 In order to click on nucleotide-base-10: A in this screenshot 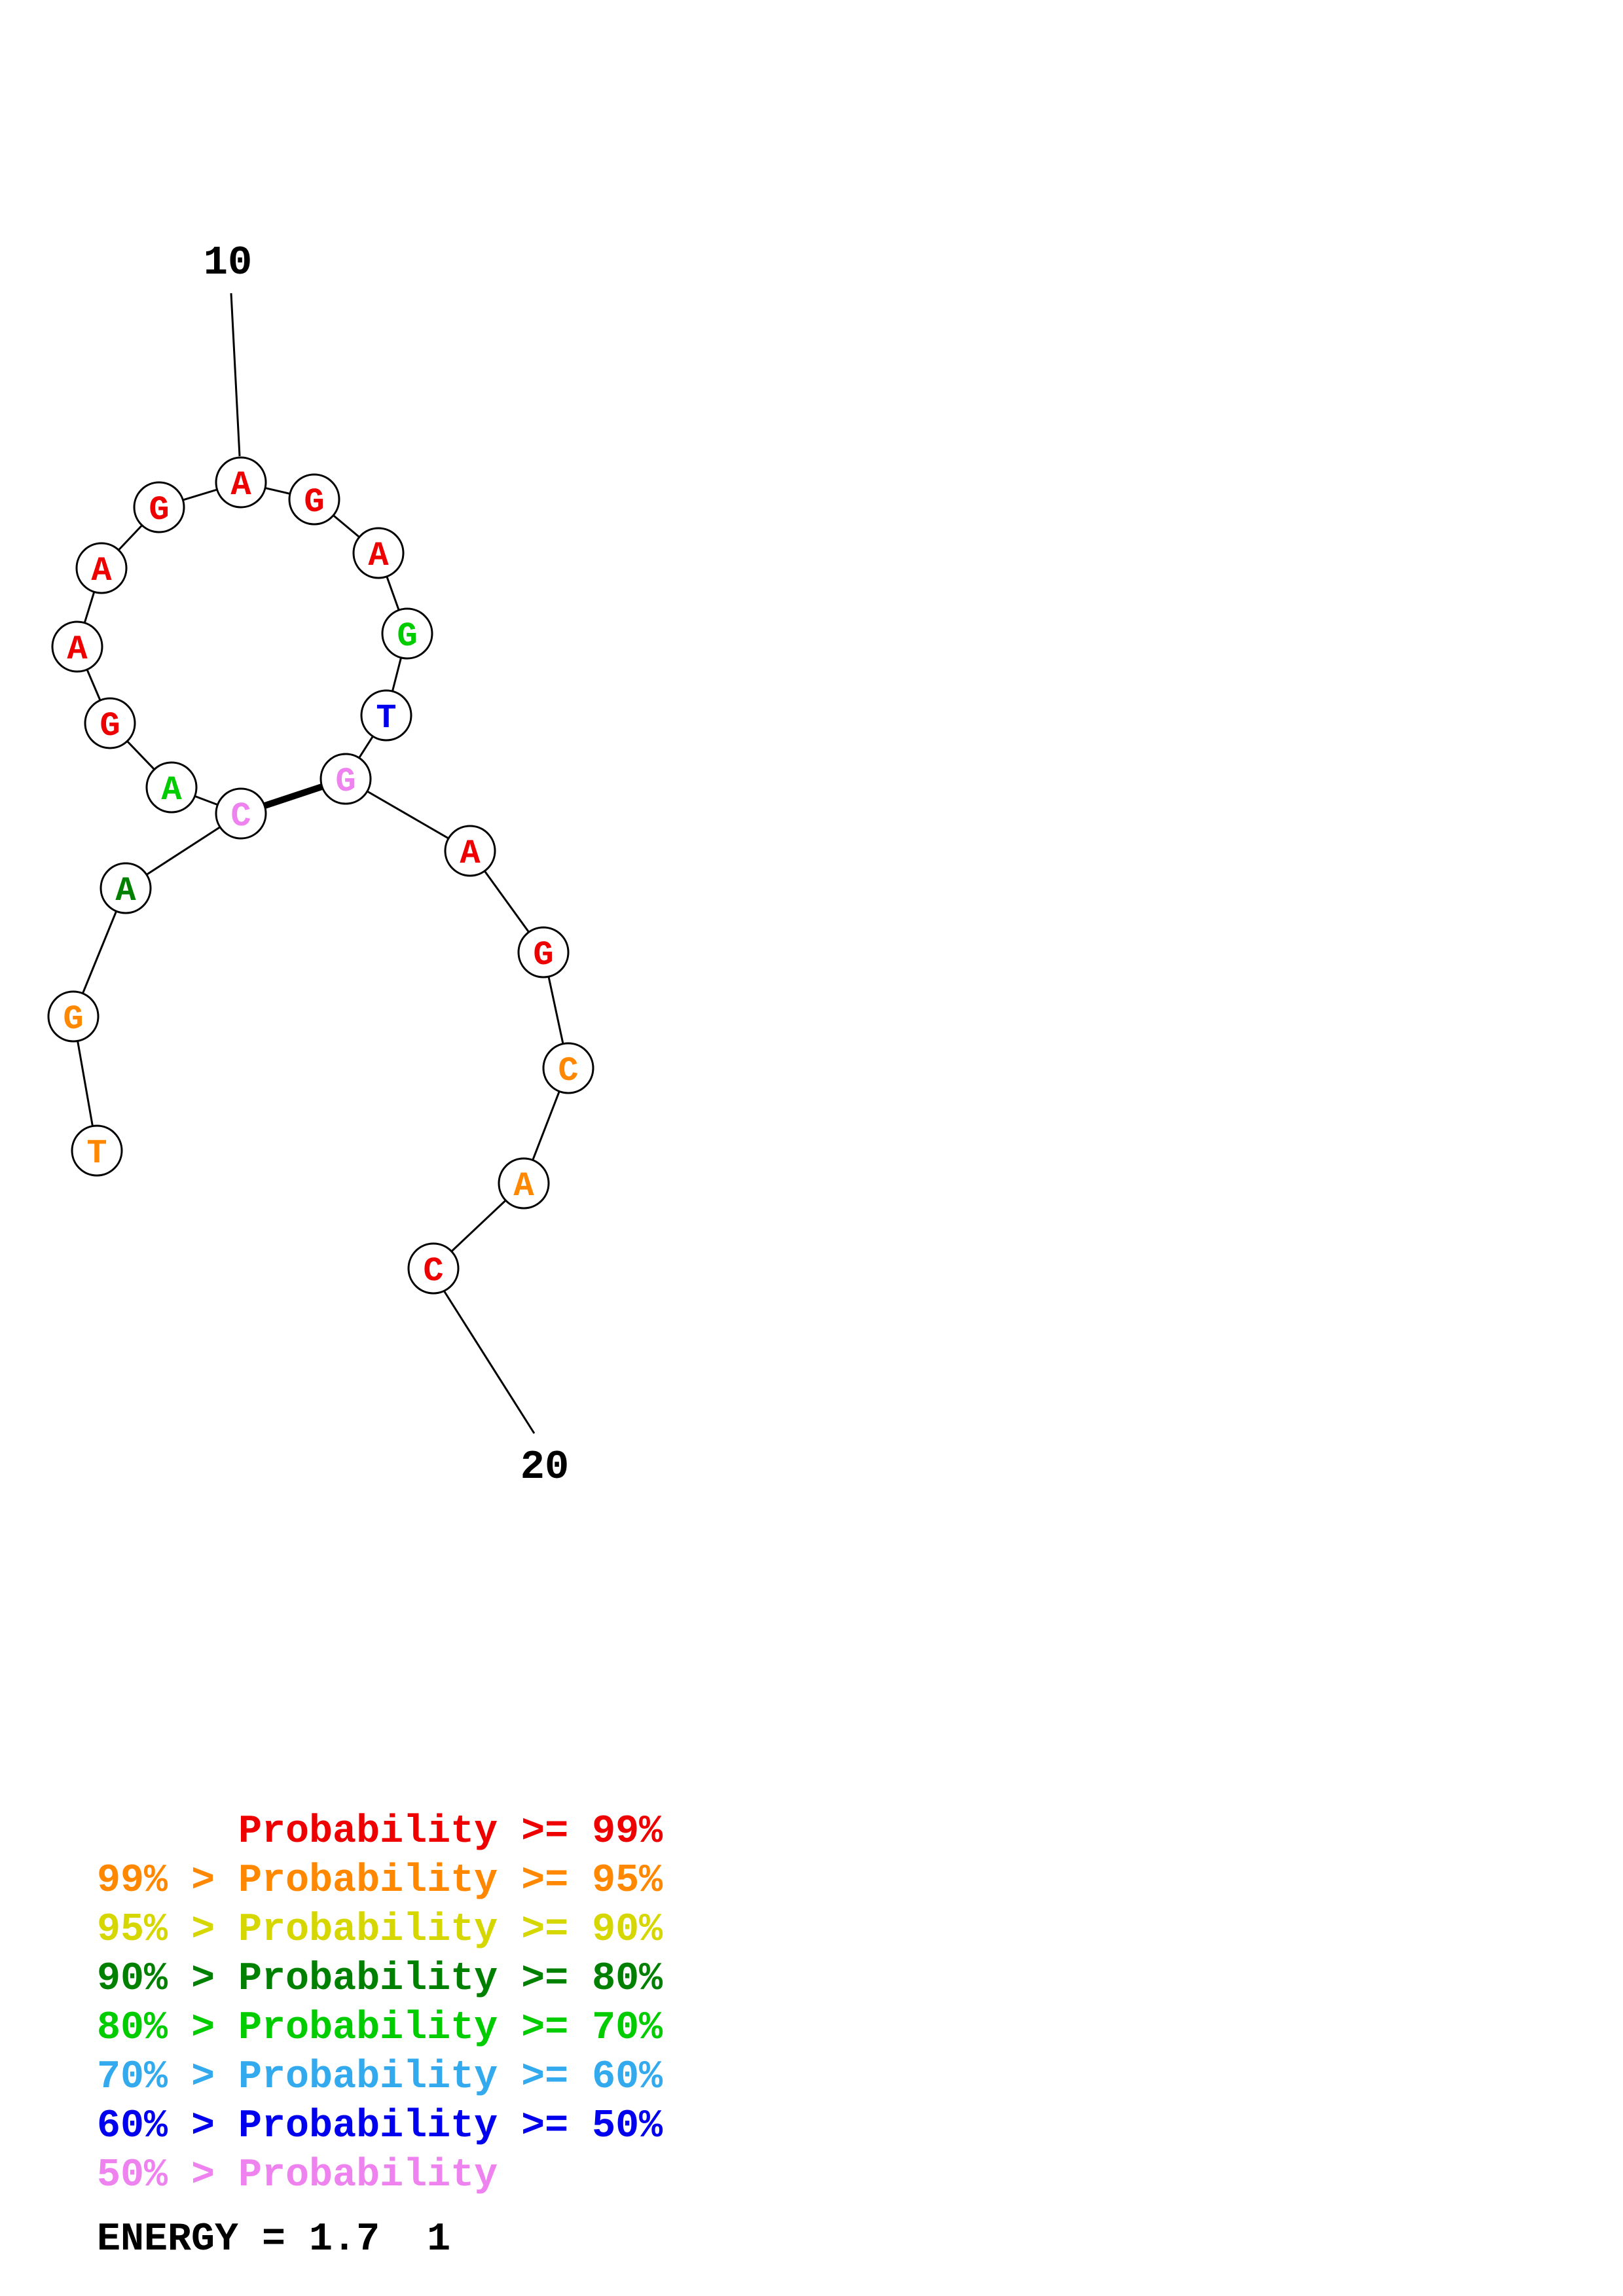, I will do `click(240, 485)`.